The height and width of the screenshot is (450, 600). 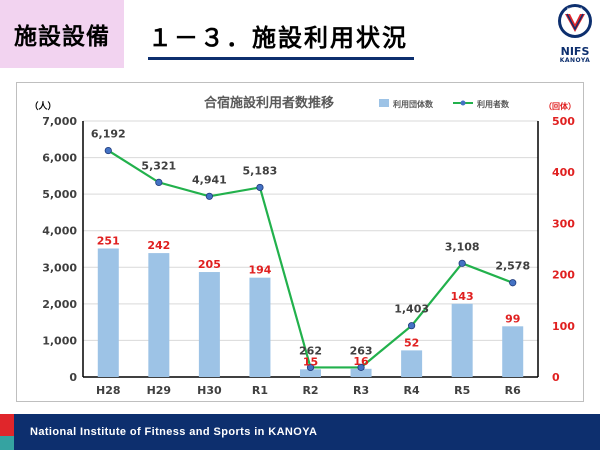 What do you see at coordinates (108, 390) in the screenshot?
I see `x-tick-label: H28` at bounding box center [108, 390].